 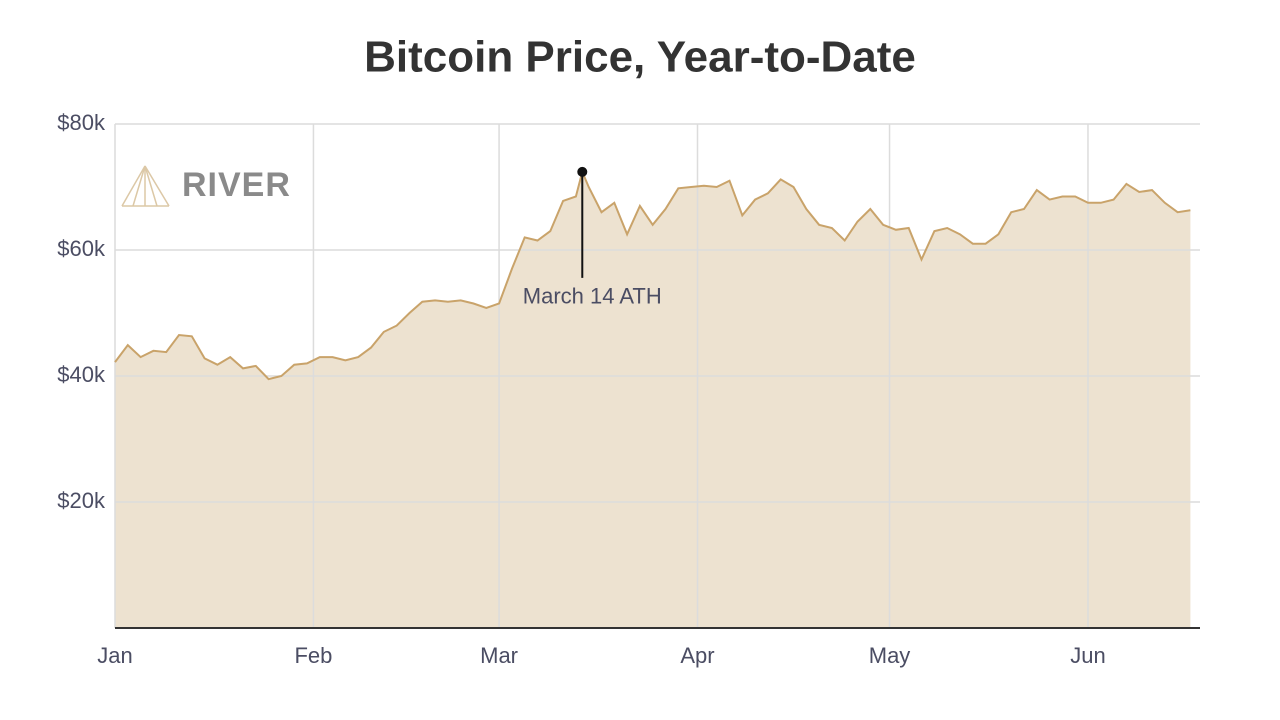 What do you see at coordinates (81, 122) in the screenshot?
I see `y-tick-label: $80k` at bounding box center [81, 122].